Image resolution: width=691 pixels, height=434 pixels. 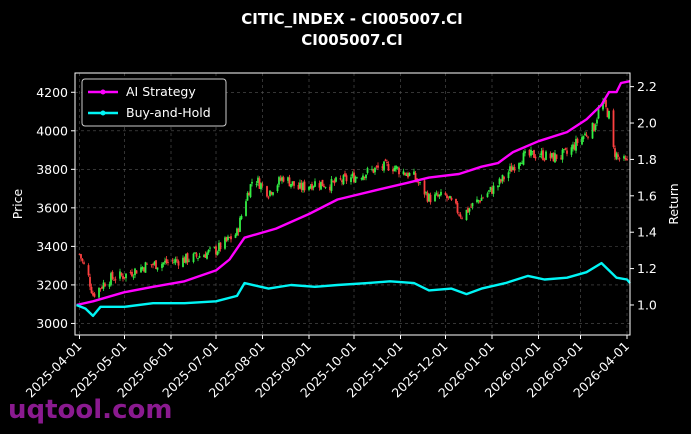 I want to click on left-axis-ticks: 3000 3200 3400 3600 3800 4000 4200, so click(x=55, y=208).